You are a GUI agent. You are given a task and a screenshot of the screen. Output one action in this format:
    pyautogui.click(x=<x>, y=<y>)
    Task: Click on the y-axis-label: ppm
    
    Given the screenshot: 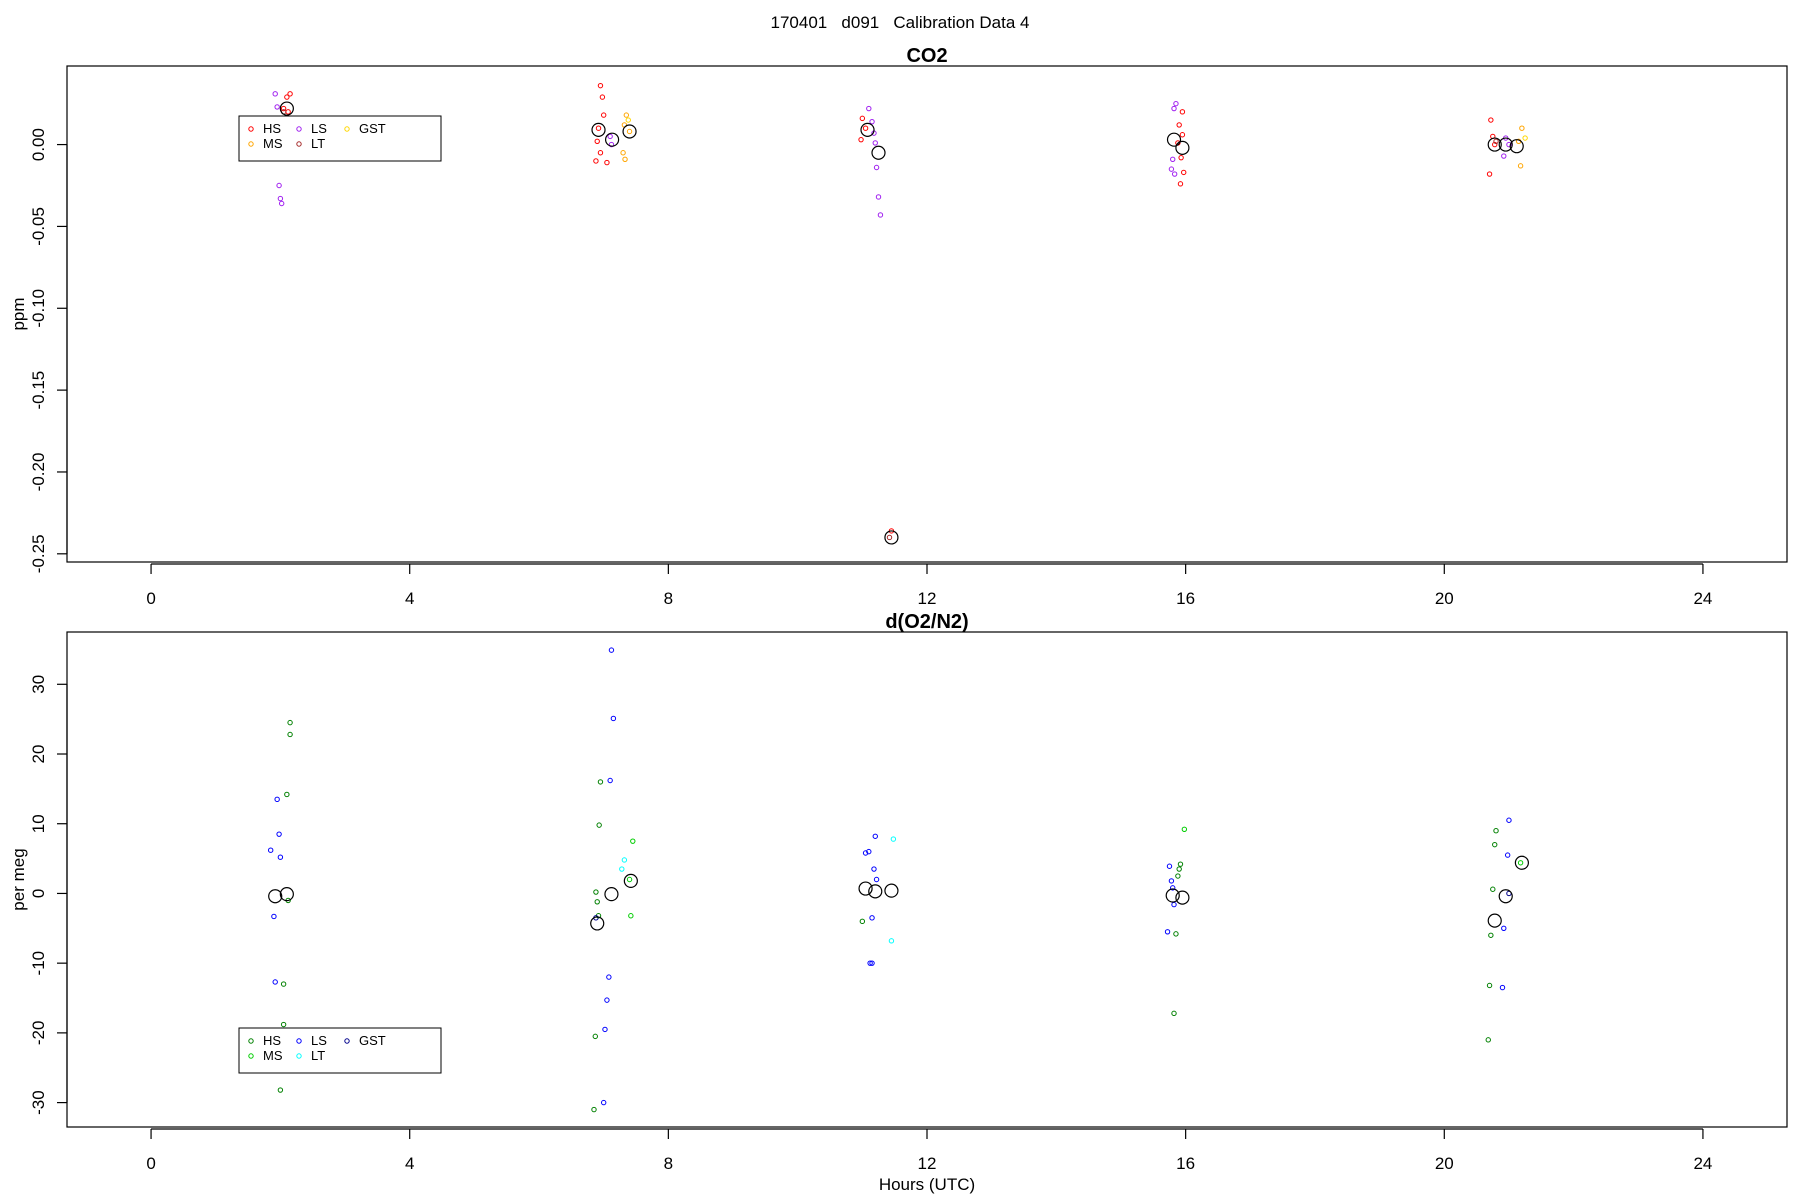 What is the action you would take?
    pyautogui.click(x=18, y=313)
    